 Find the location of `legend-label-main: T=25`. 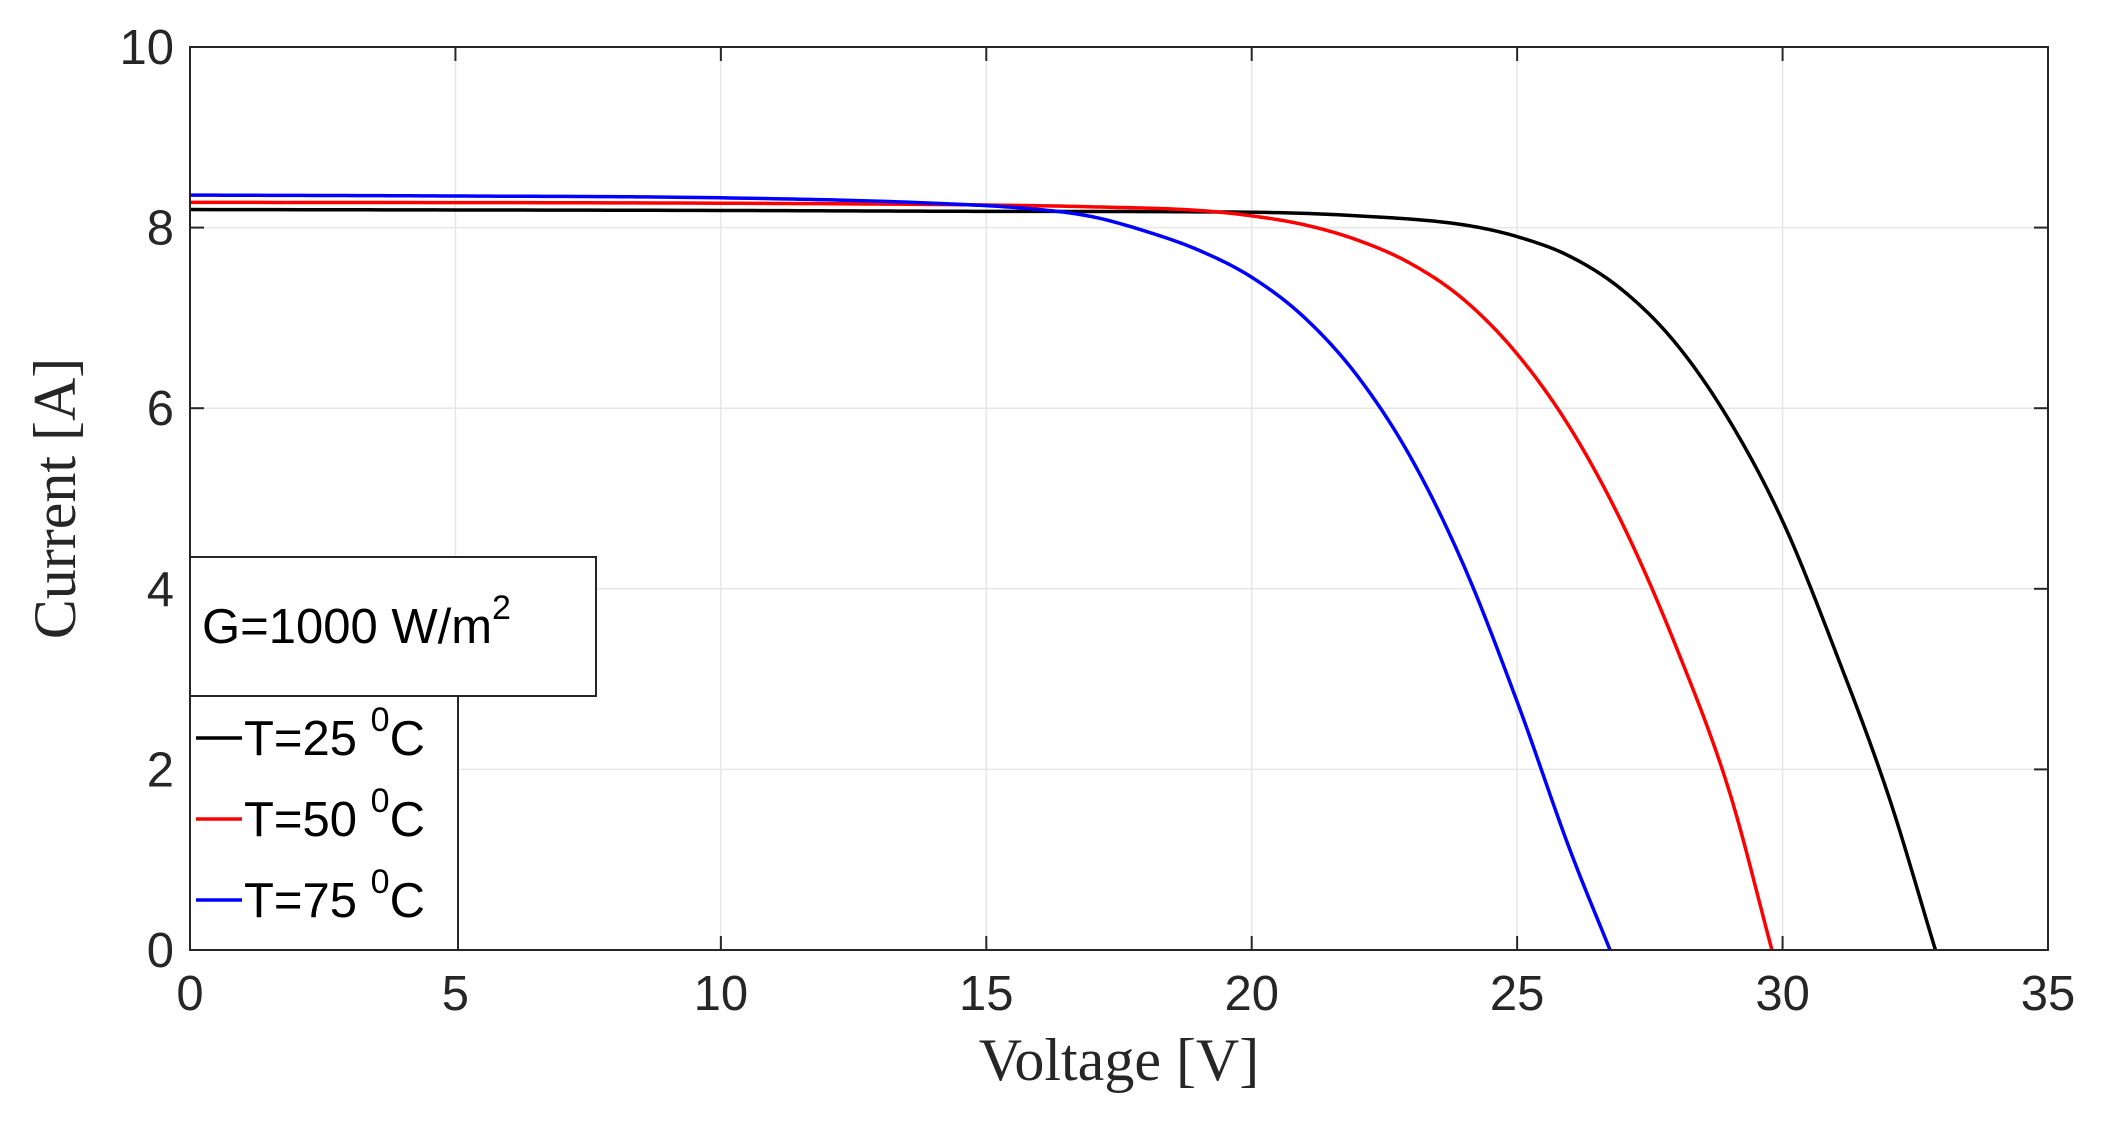

legend-label-main: T=25 is located at coordinates (307, 739).